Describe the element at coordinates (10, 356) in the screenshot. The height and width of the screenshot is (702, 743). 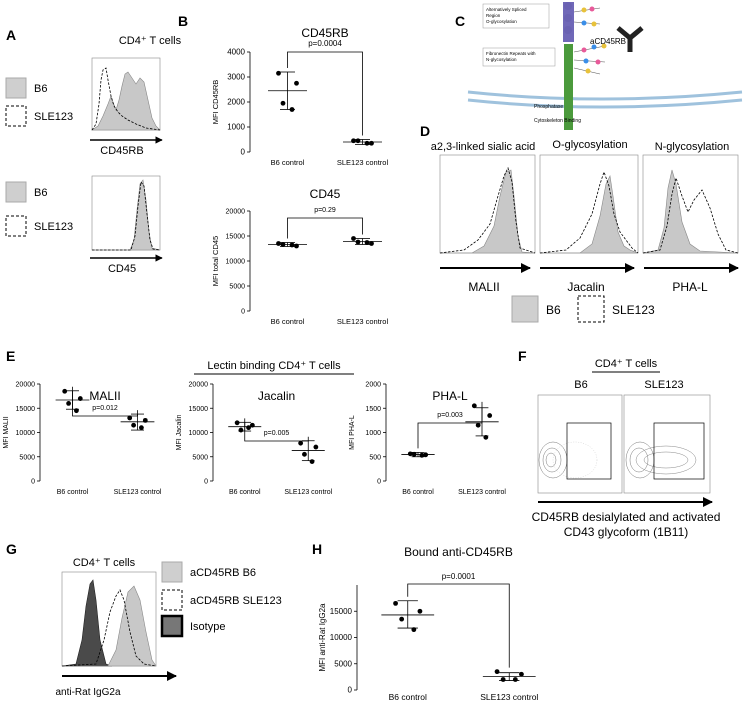
I see `panel-e-letter: E` at that location.